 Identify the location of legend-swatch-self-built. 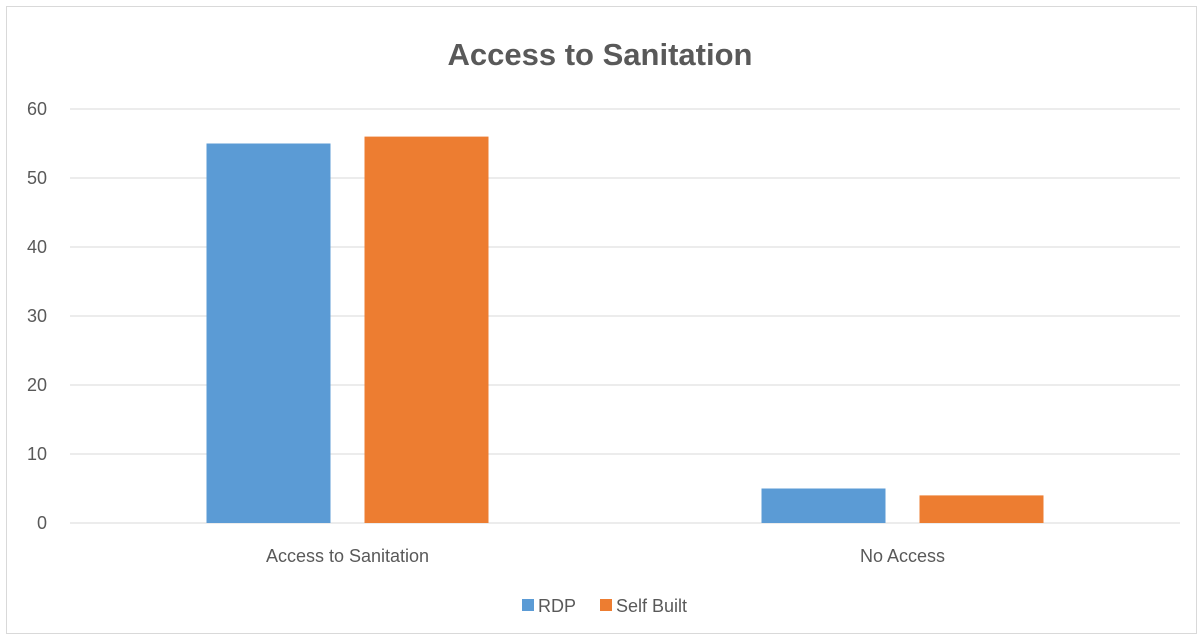
(606, 605).